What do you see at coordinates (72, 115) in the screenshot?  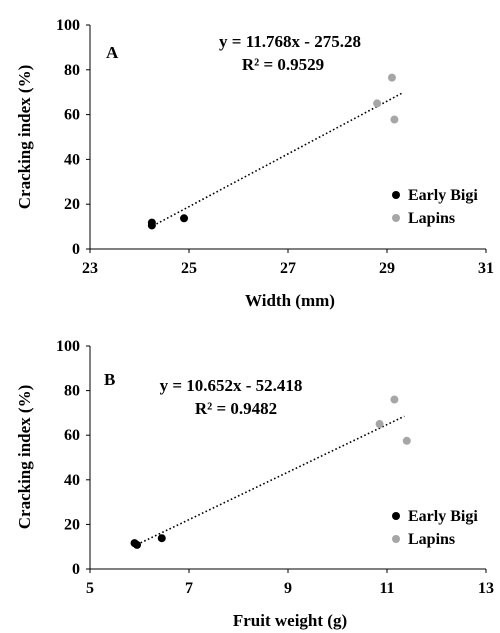 I see `panel-a-y-tick-label: 60` at bounding box center [72, 115].